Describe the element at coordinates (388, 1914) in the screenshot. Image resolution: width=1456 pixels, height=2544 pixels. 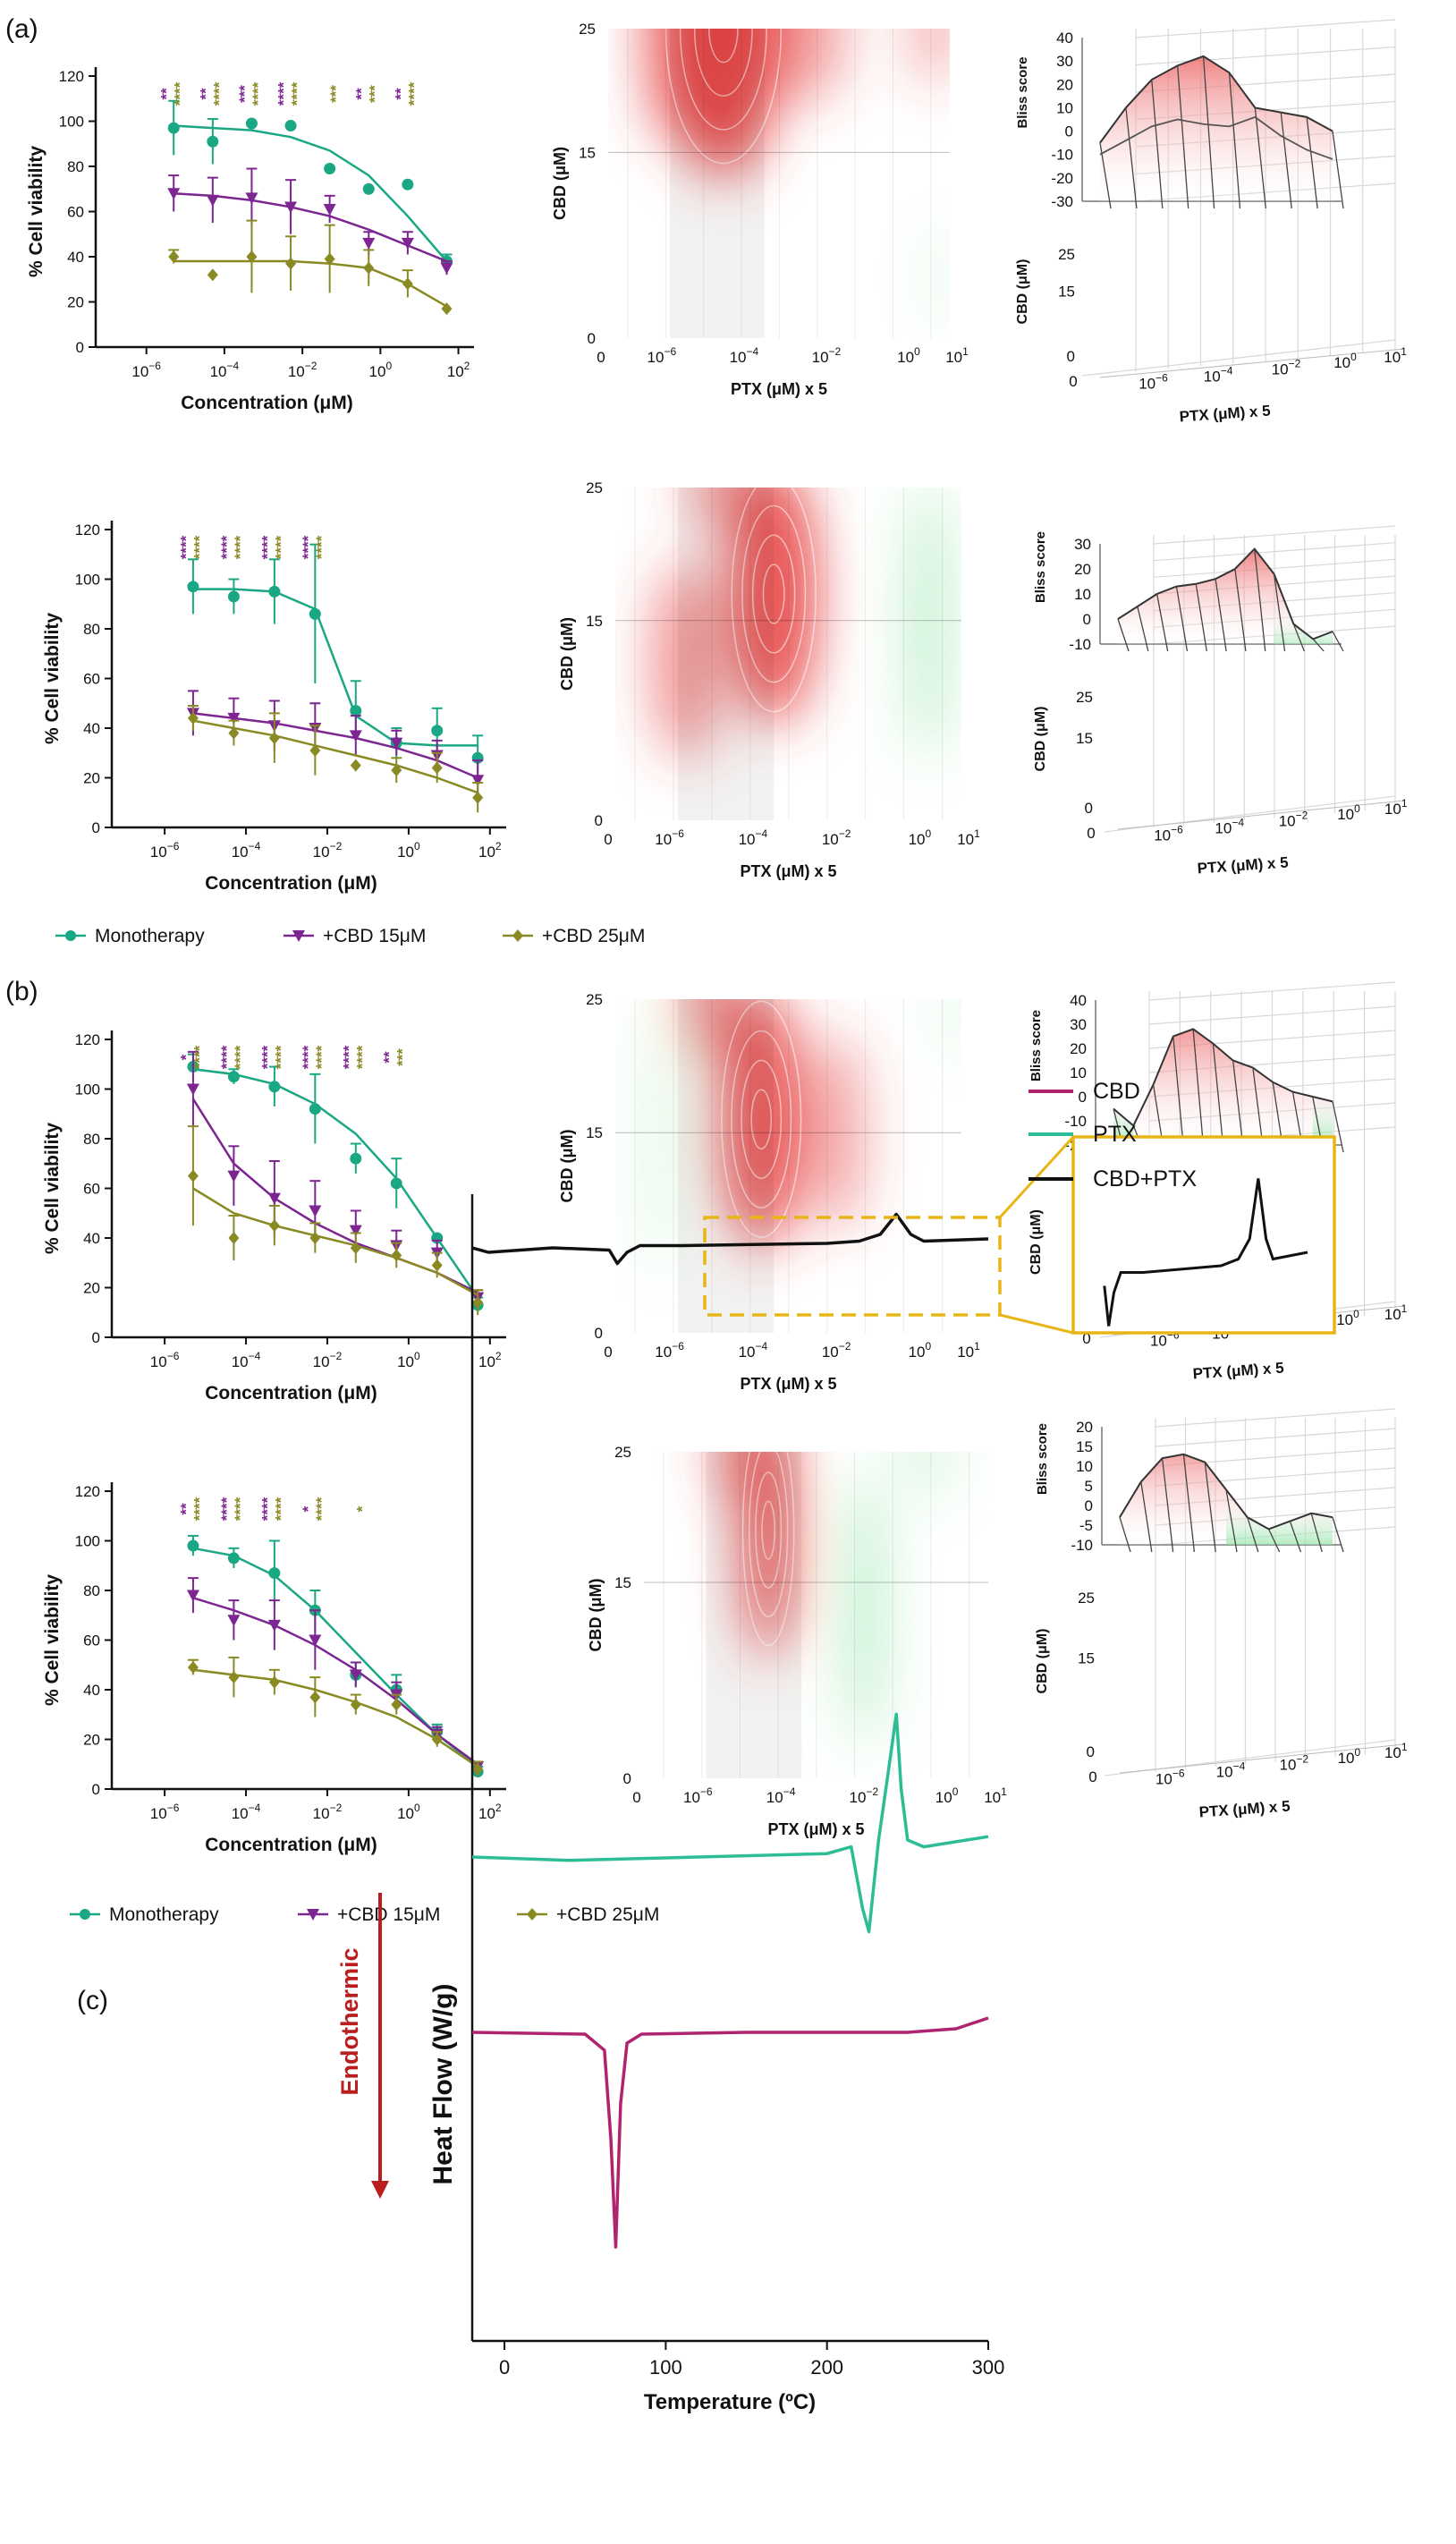
I see `legend-label-cbd15: +CBD 15μM` at that location.